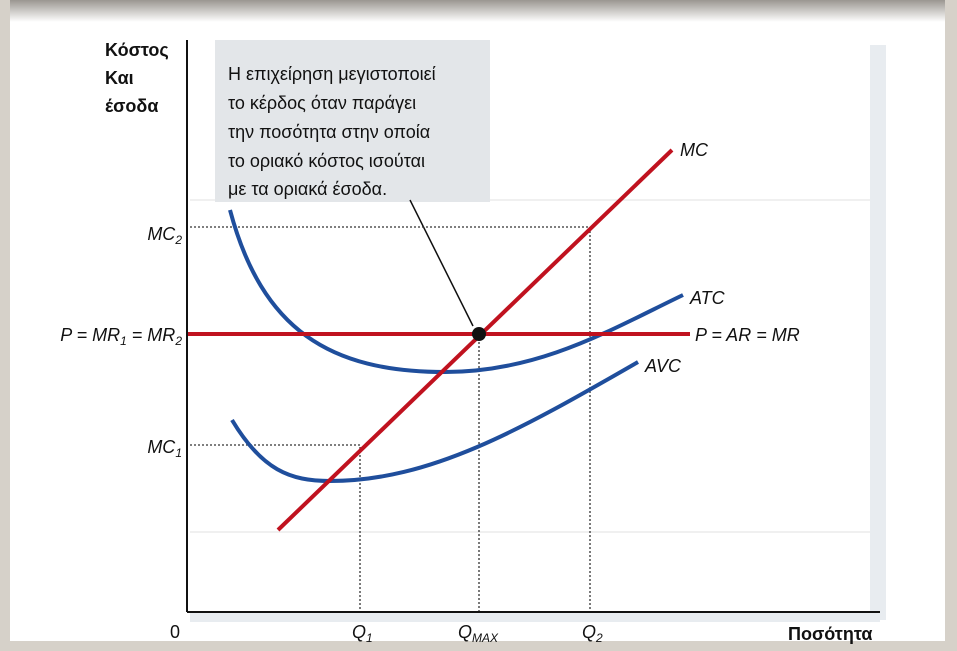 This screenshot has height=651, width=957. Describe the element at coordinates (164, 235) in the screenshot. I see `mc2-label: MC2` at that location.